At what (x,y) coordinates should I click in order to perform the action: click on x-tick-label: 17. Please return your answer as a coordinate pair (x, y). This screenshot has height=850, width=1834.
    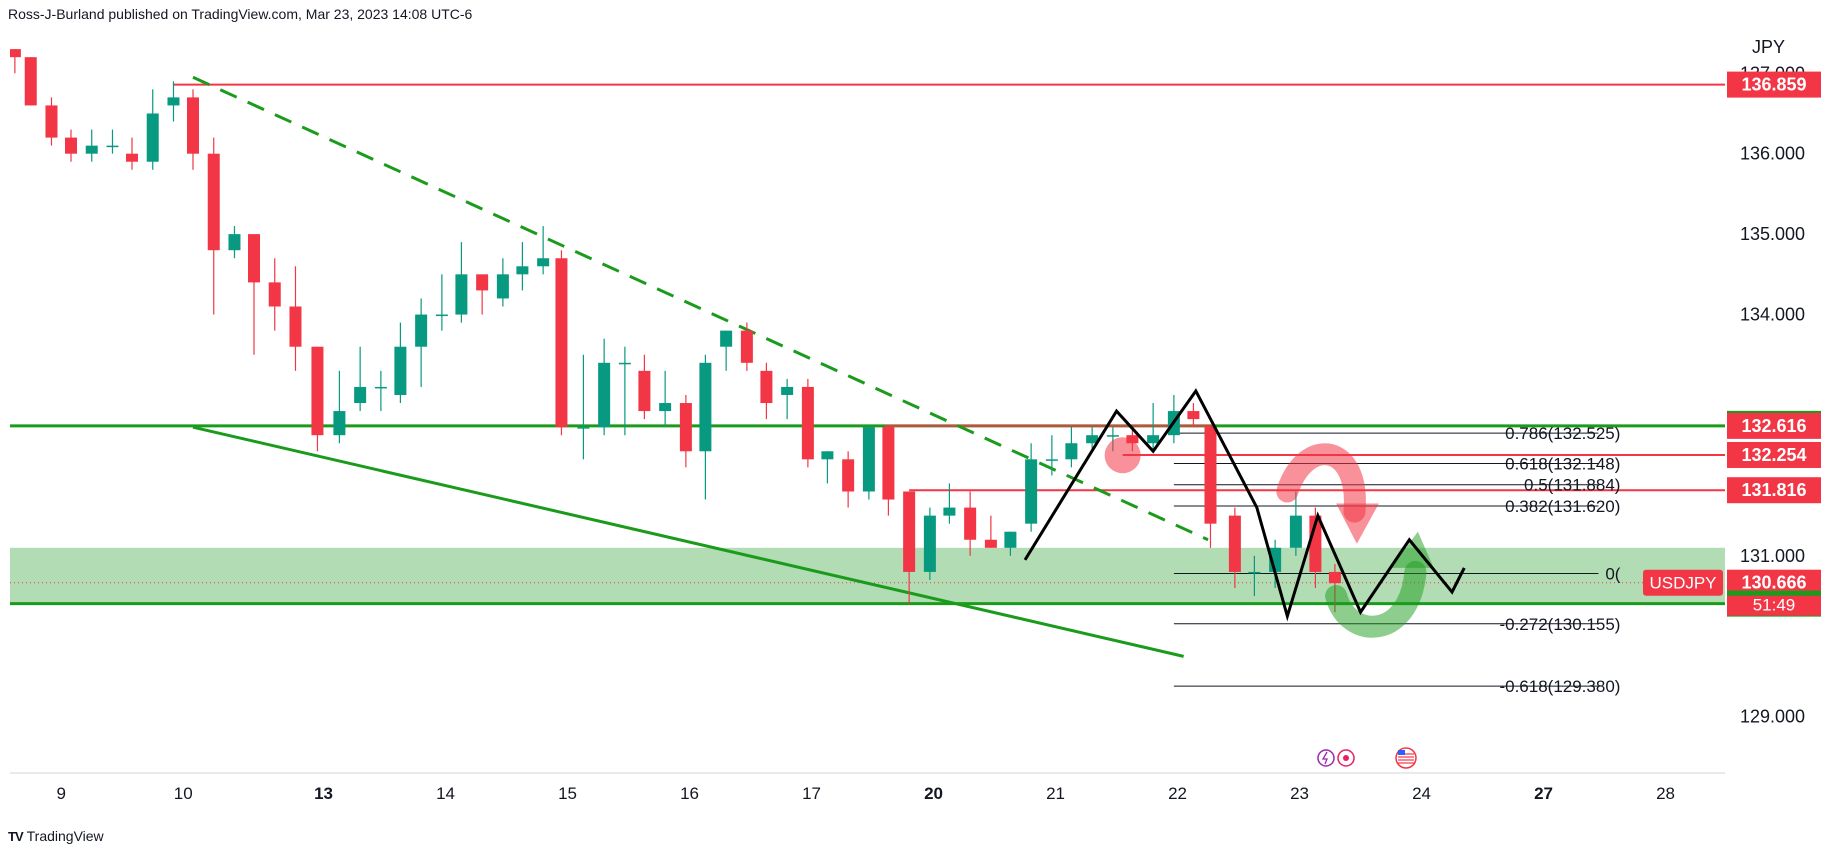
    Looking at the image, I should click on (811, 793).